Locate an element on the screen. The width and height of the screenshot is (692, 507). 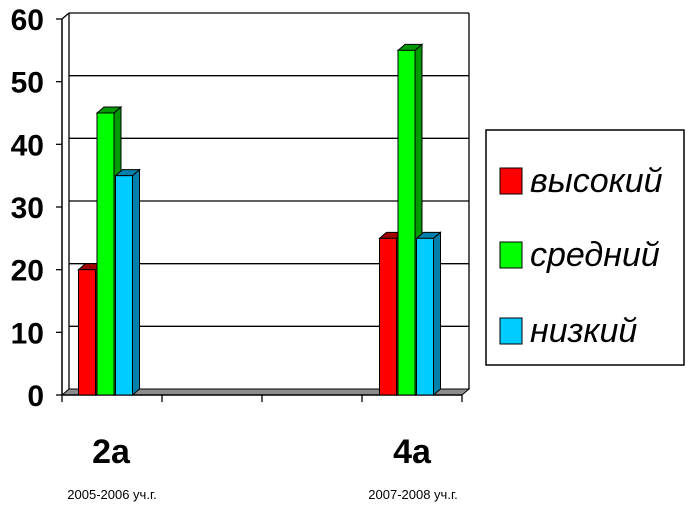
legend-label: средний is located at coordinates (595, 255).